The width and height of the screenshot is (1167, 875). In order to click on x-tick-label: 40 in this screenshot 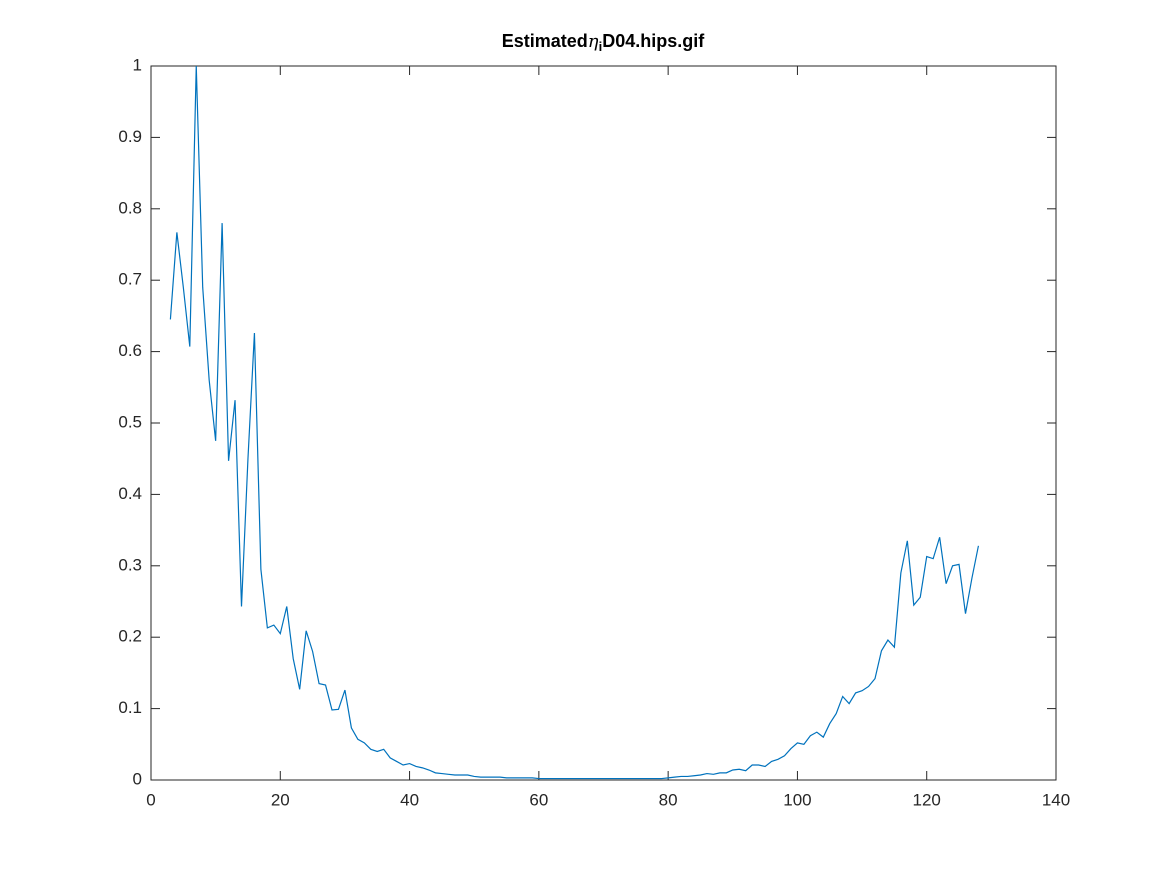, I will do `click(409, 799)`.